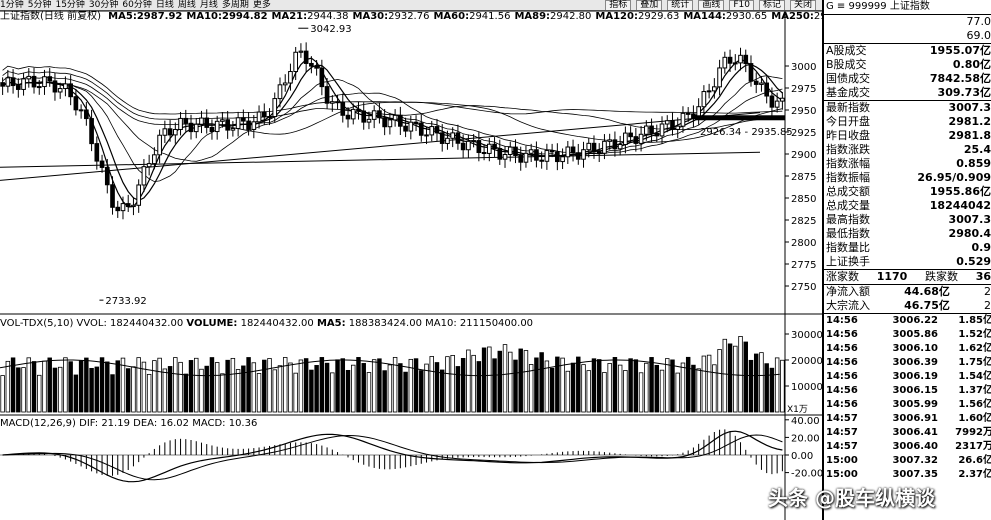  I want to click on tick-row: 15:00 3007.32 26.6亿, so click(907, 461).